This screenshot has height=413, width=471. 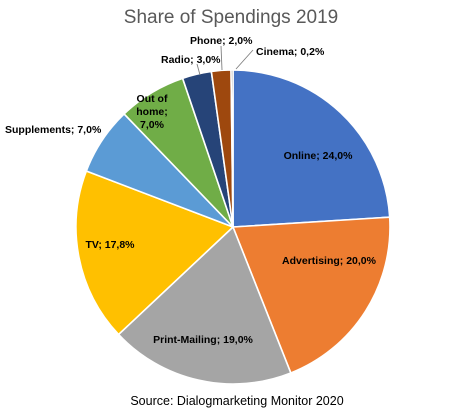 I want to click on data-label-out-of-home: Out of home; 7,0%, so click(x=152, y=112).